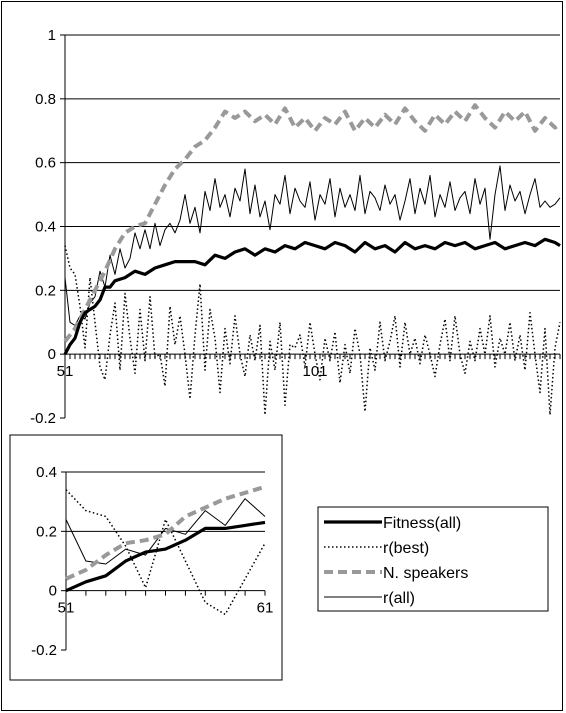 The height and width of the screenshot is (713, 566). Describe the element at coordinates (425, 573) in the screenshot. I see `legend-label-n-speakers: N. speakers` at that location.